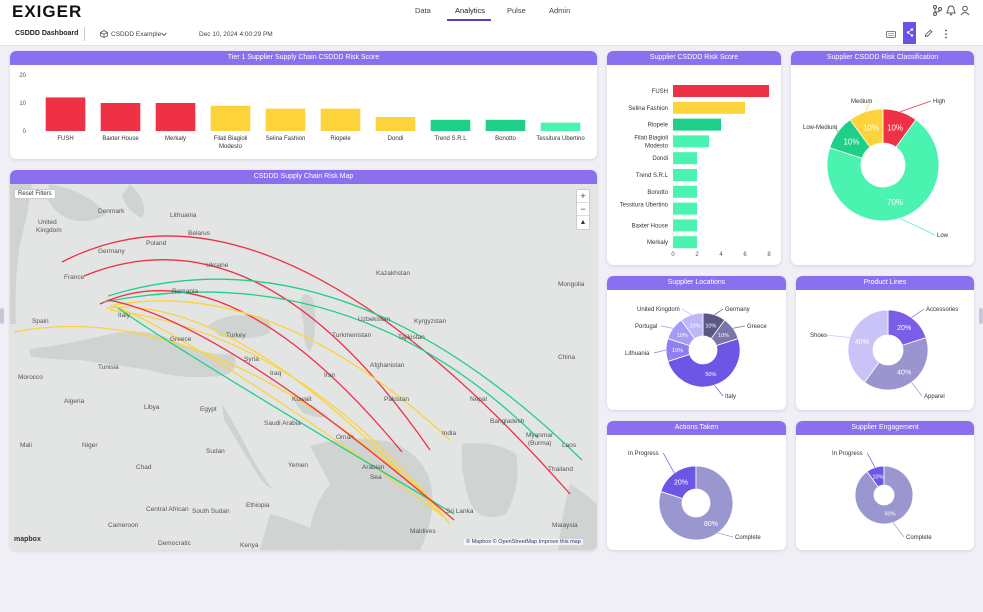 Image resolution: width=983 pixels, height=612 pixels. Describe the element at coordinates (282, 423) in the screenshot. I see `map-label-saudi-arabia: Saudi Arabia` at that location.